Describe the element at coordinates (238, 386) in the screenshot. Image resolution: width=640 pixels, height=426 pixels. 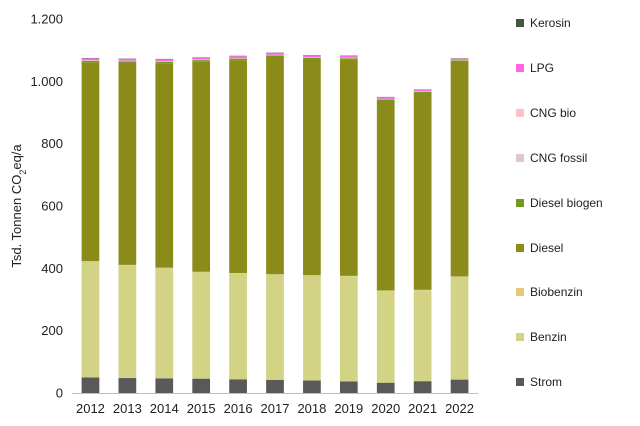
I see `bar-strom-2016` at that location.